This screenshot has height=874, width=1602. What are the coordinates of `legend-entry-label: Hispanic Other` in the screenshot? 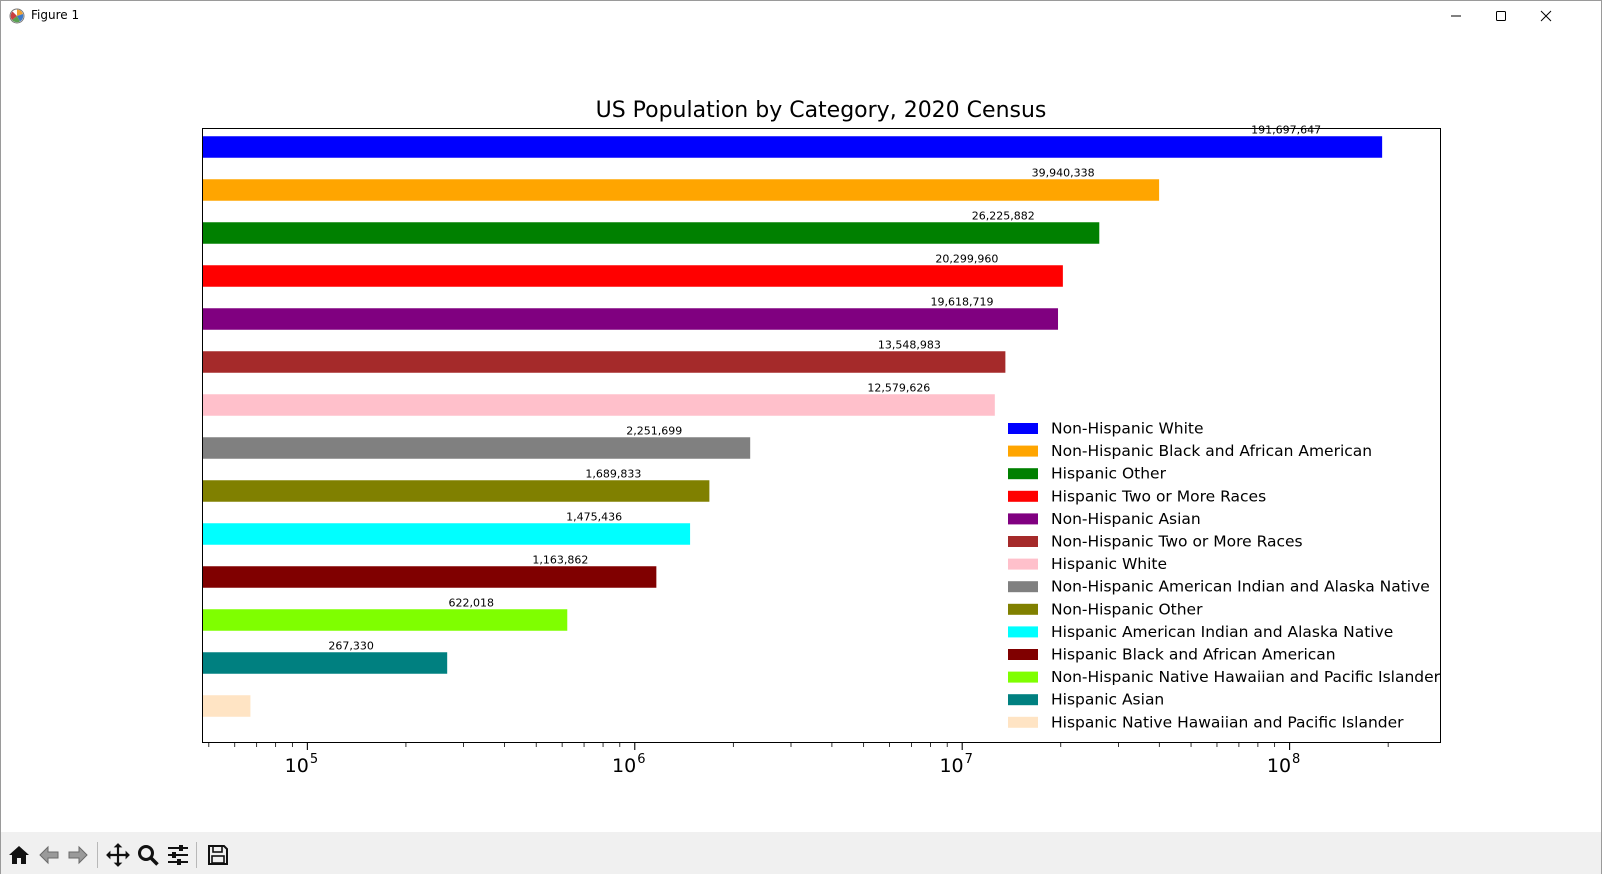 It's located at (1109, 474).